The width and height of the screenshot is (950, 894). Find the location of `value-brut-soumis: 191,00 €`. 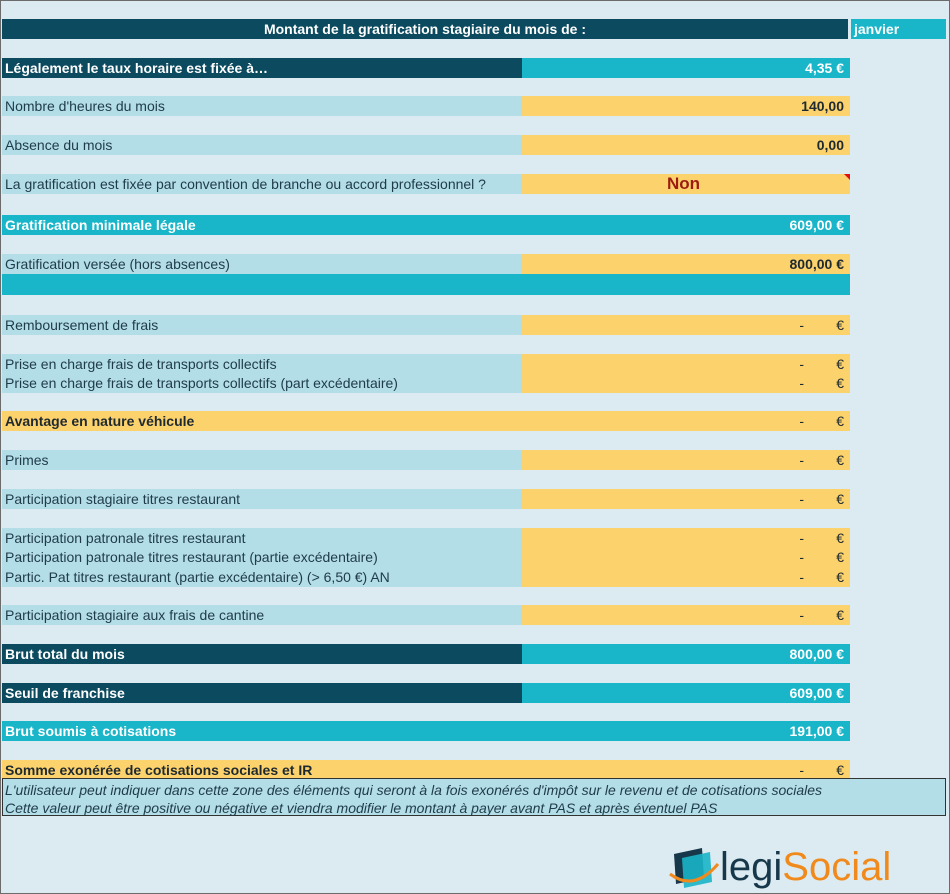

value-brut-soumis: 191,00 € is located at coordinates (686, 731).